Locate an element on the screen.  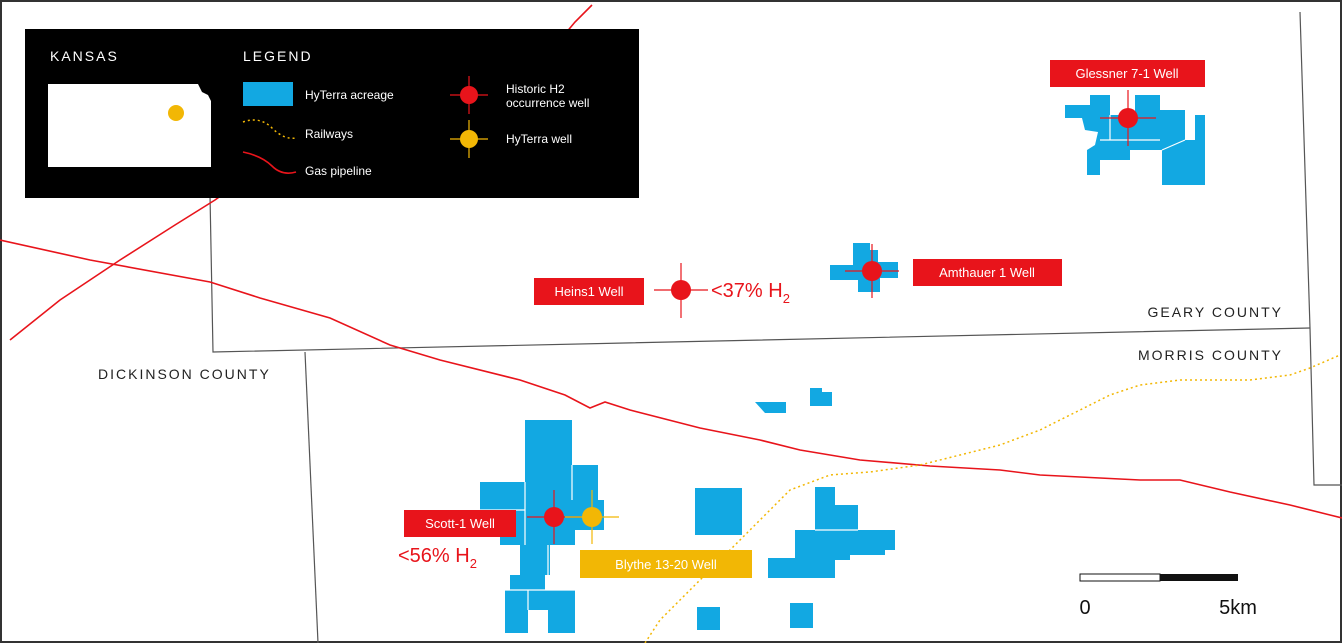
kansas-inset-map is located at coordinates (129, 125).